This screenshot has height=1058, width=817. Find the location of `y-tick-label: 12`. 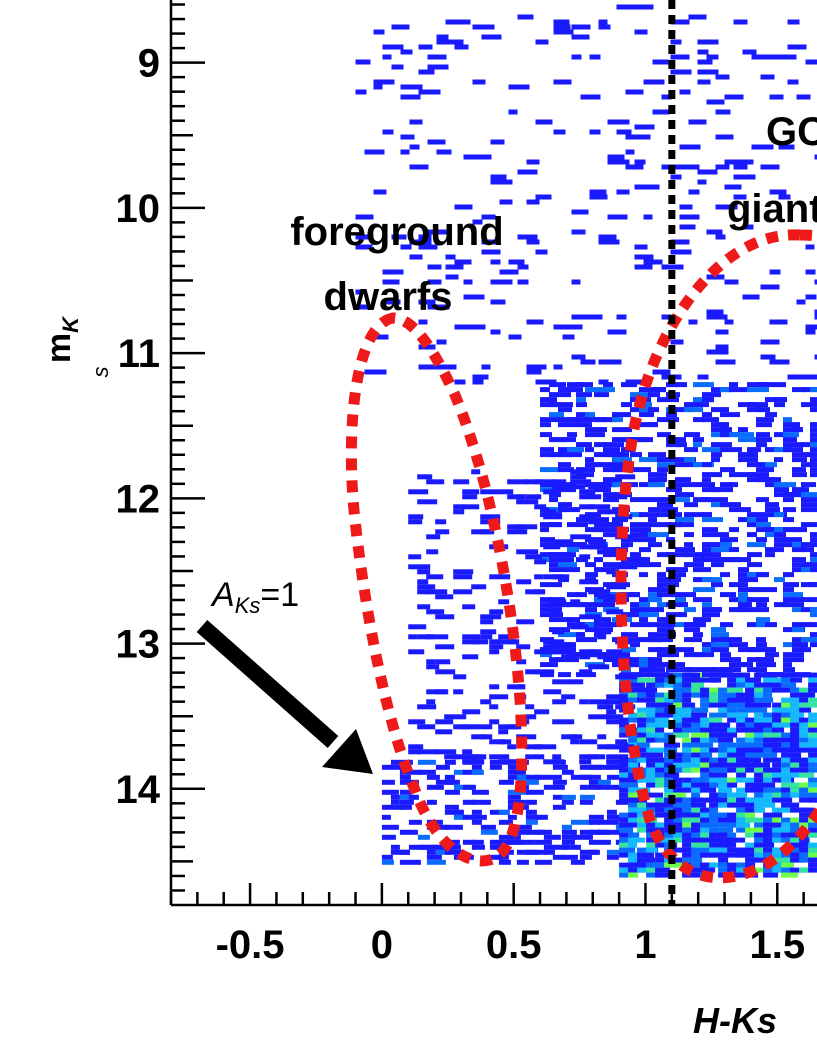

y-tick-label: 12 is located at coordinates (138, 499).